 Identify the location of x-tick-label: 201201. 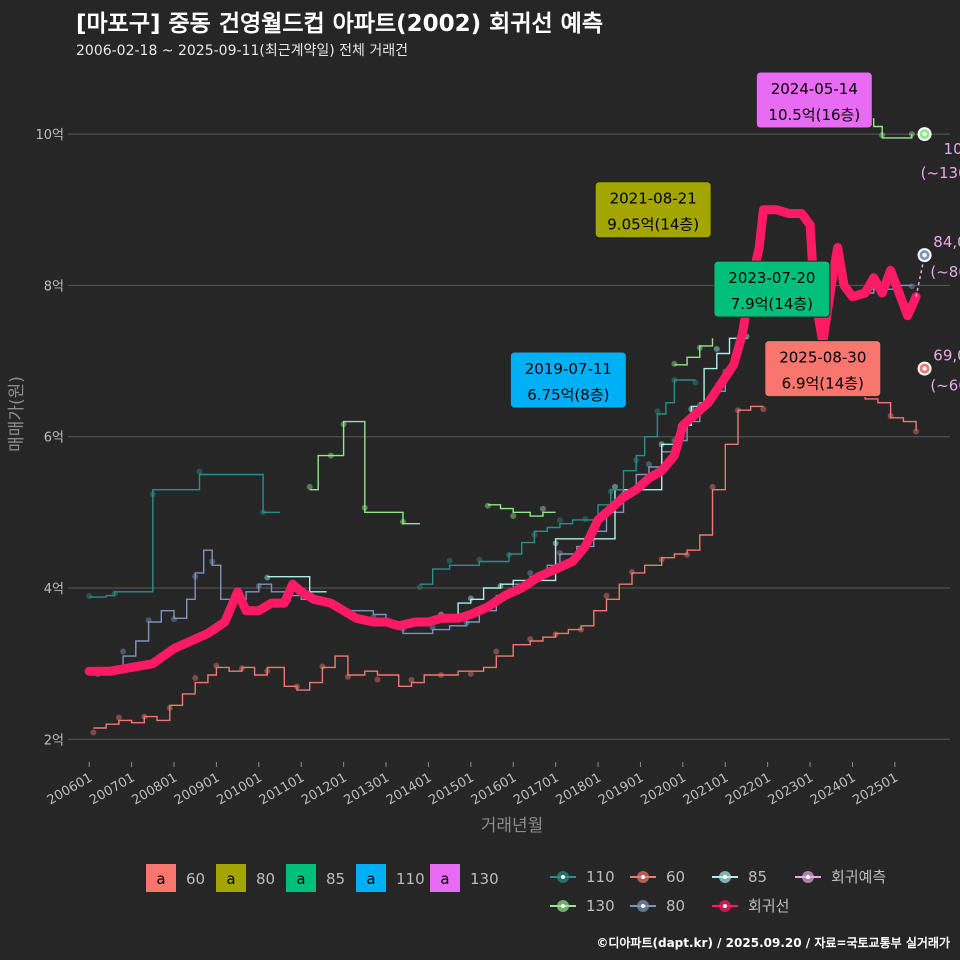
(324, 789).